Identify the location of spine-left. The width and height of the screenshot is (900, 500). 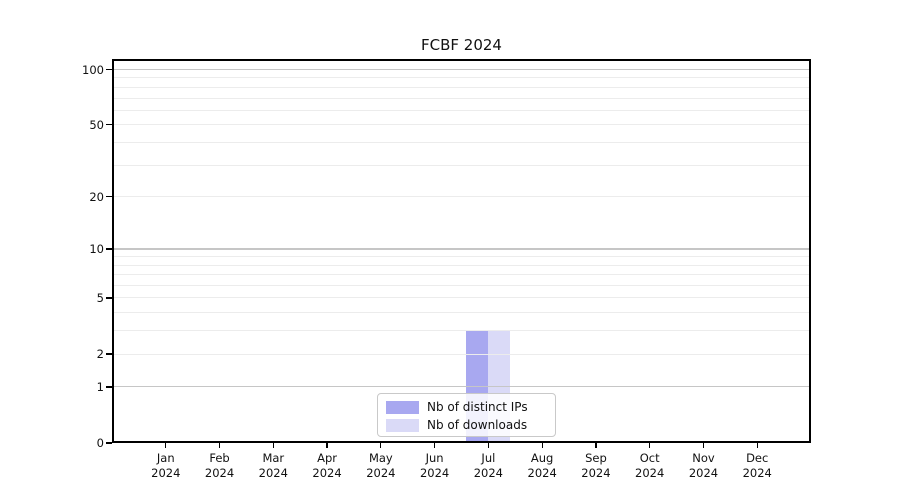
(113, 251).